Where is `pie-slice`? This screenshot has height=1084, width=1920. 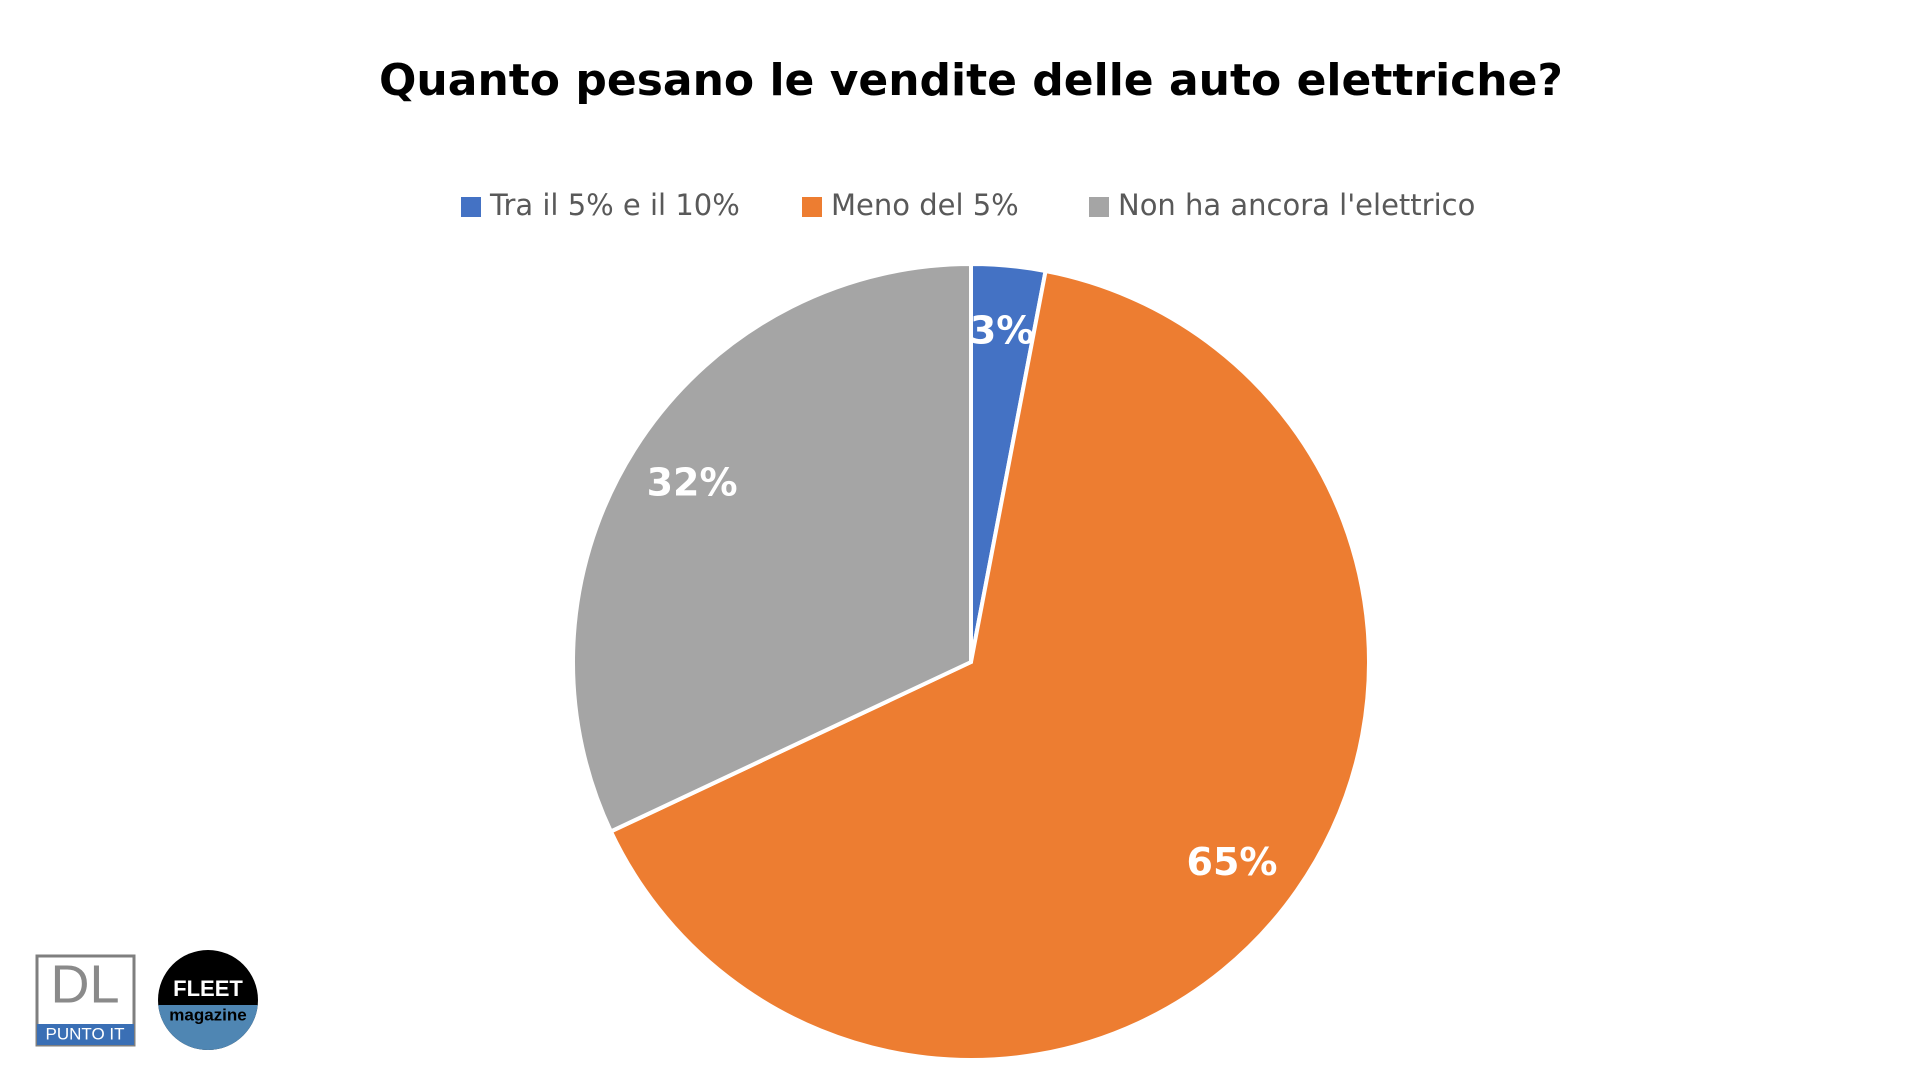 pie-slice is located at coordinates (772, 548).